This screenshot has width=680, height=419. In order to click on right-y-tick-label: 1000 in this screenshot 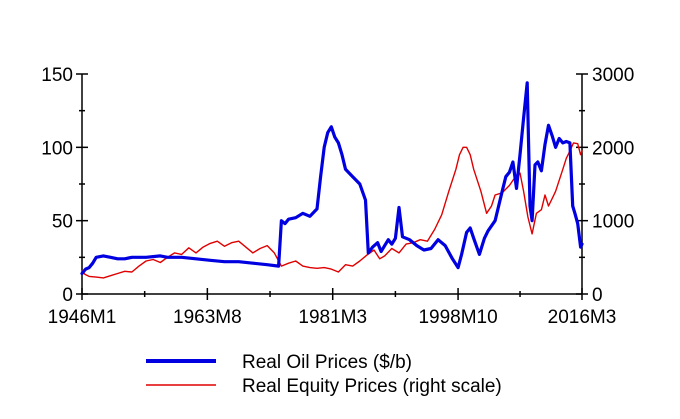, I will do `click(613, 222)`.